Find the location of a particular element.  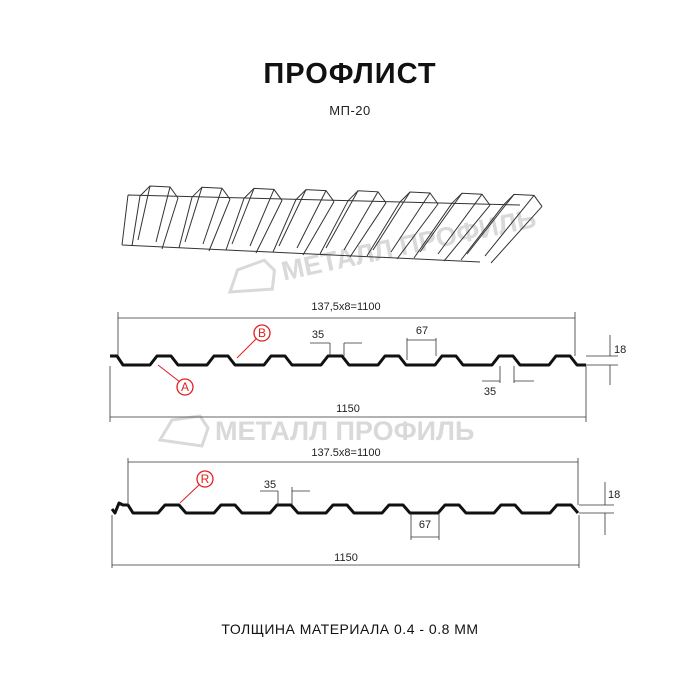

marker-r: R is located at coordinates (196, 487).